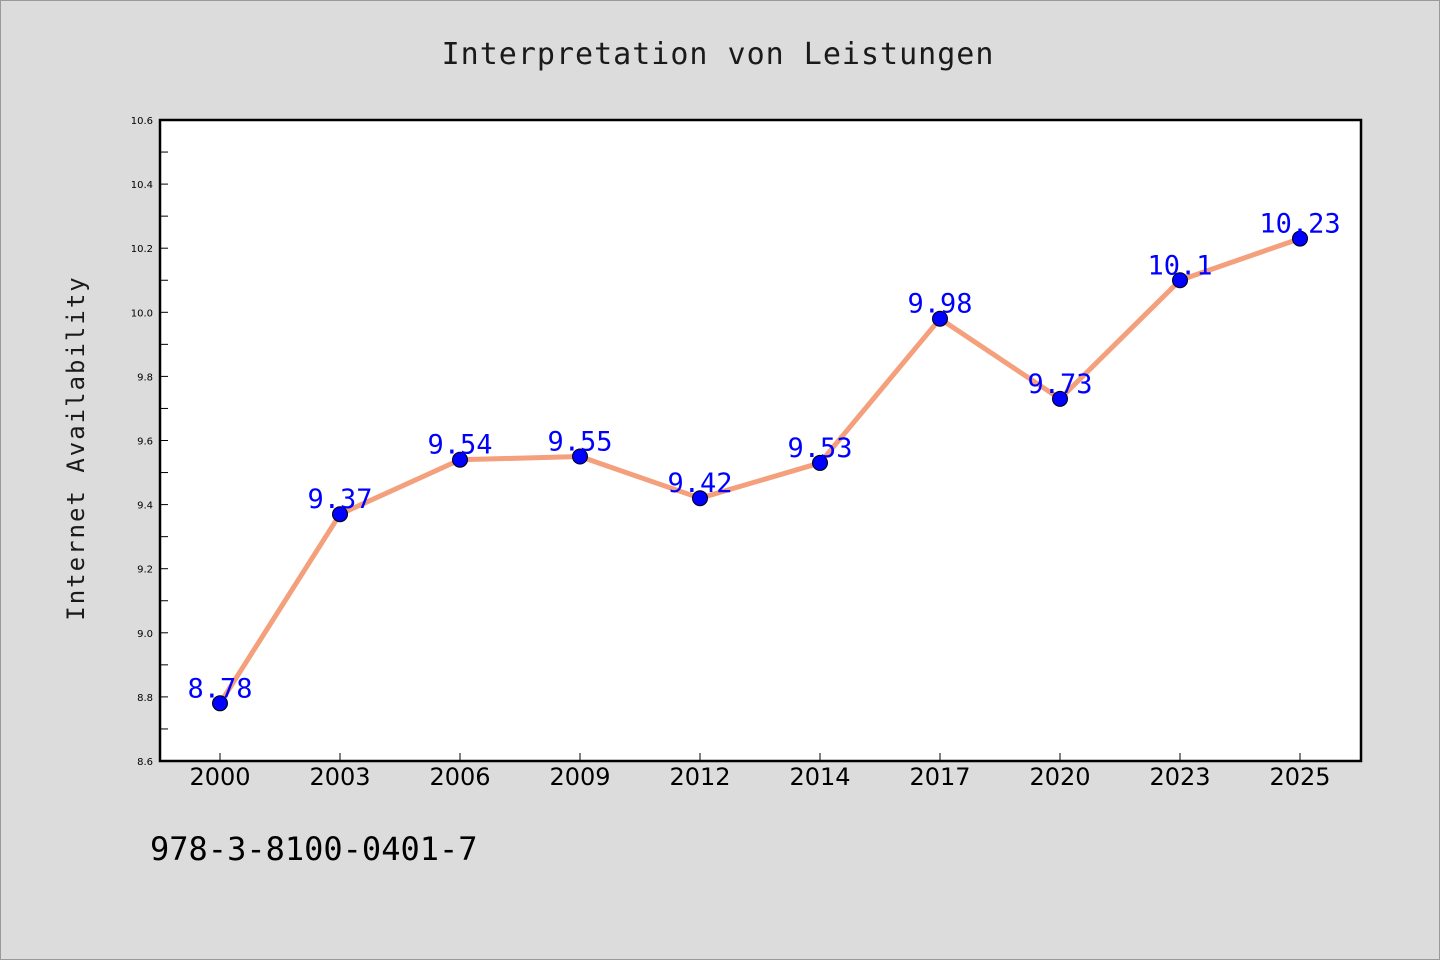 The width and height of the screenshot is (1440, 960). Describe the element at coordinates (142, 313) in the screenshot. I see `y-tick-label: 10.0` at that location.